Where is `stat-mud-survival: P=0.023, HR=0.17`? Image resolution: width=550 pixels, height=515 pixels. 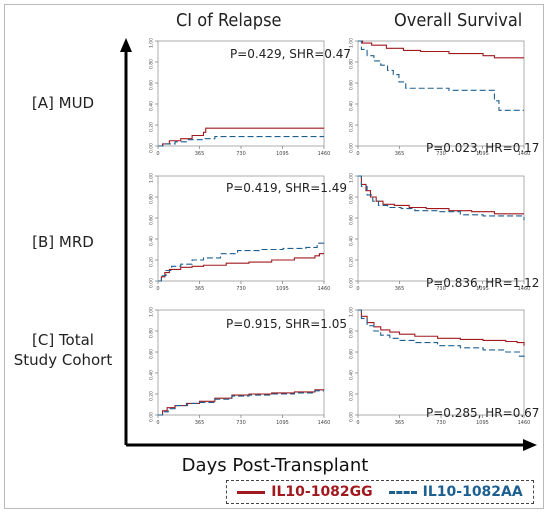 stat-mud-survival: P=0.023, HR=0.17 is located at coordinates (483, 148).